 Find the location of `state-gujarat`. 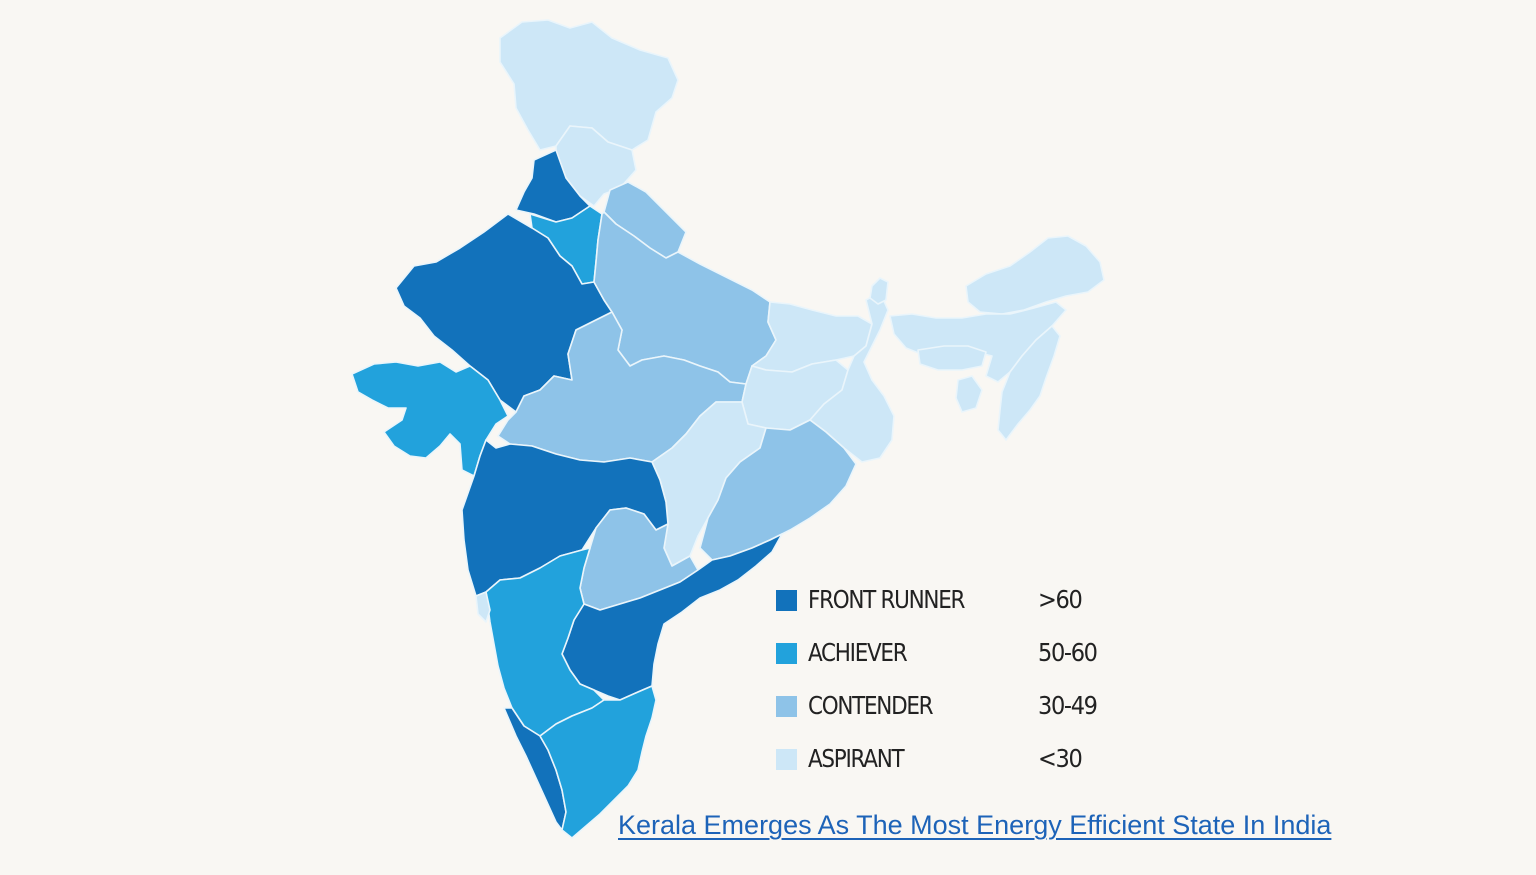

state-gujarat is located at coordinates (430, 419).